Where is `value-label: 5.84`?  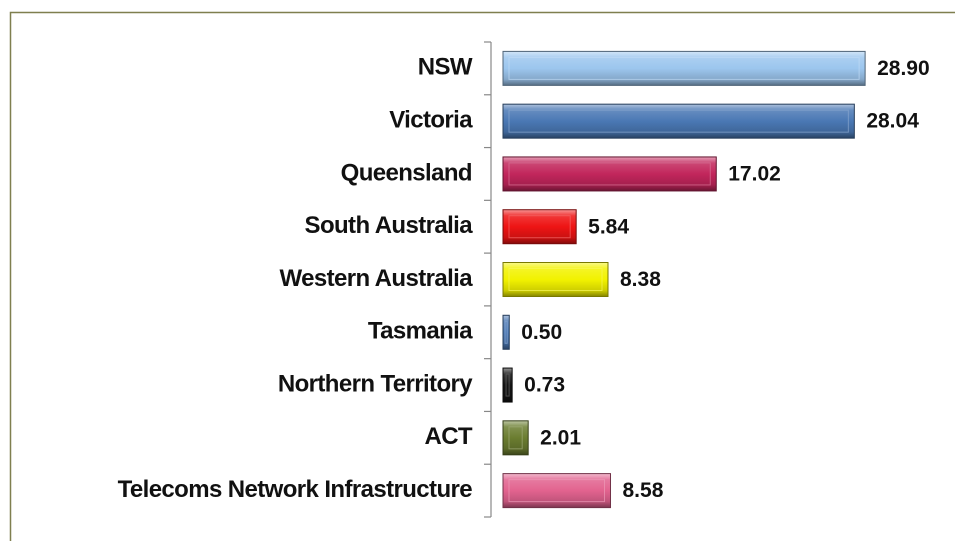
value-label: 5.84 is located at coordinates (608, 226).